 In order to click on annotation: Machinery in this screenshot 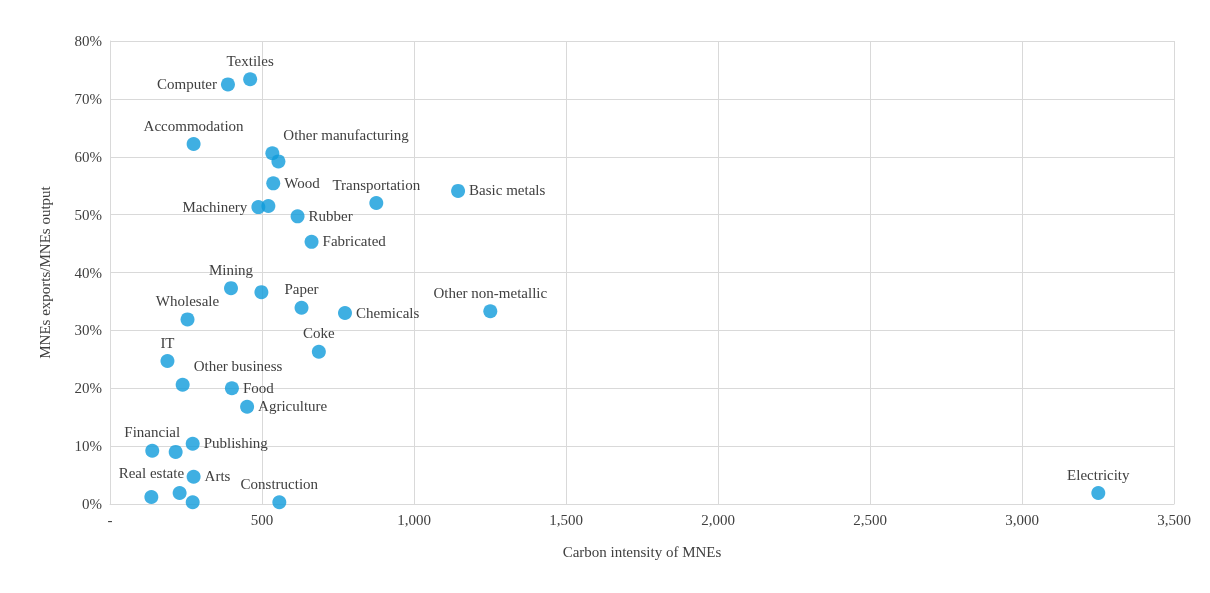, I will do `click(215, 206)`.